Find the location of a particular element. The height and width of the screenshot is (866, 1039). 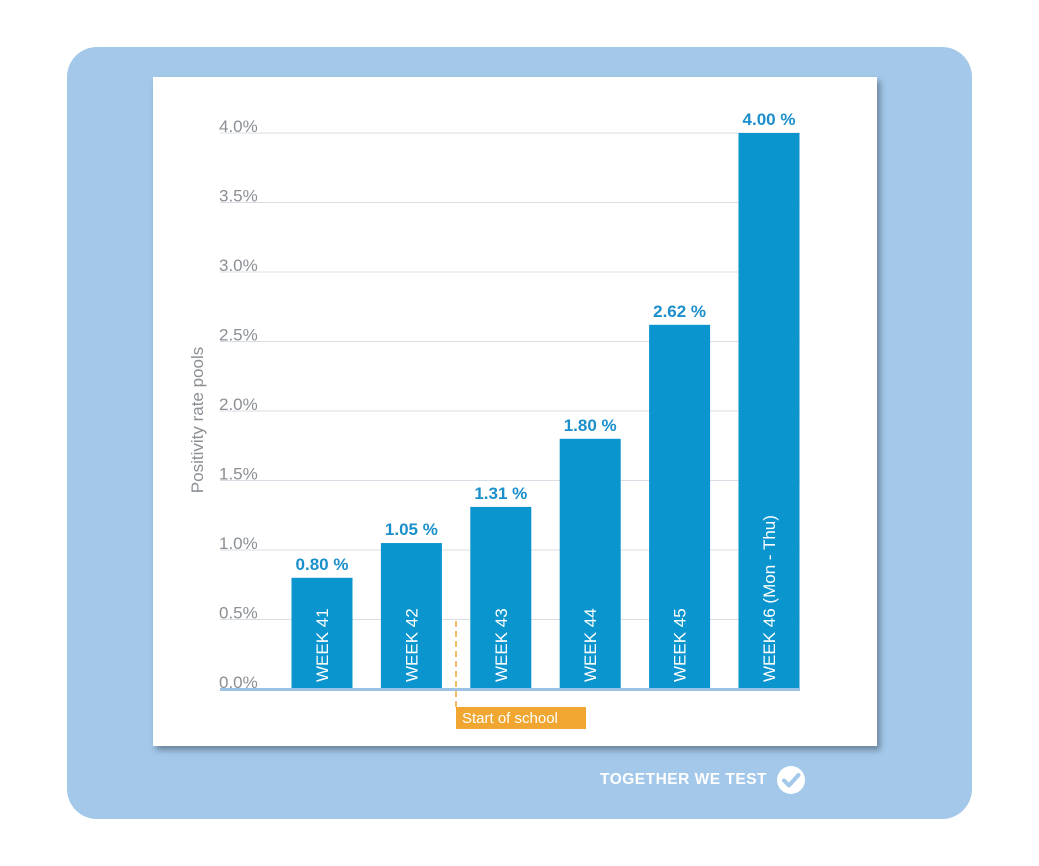

bar-category-label: WEEK 42 is located at coordinates (411, 645).